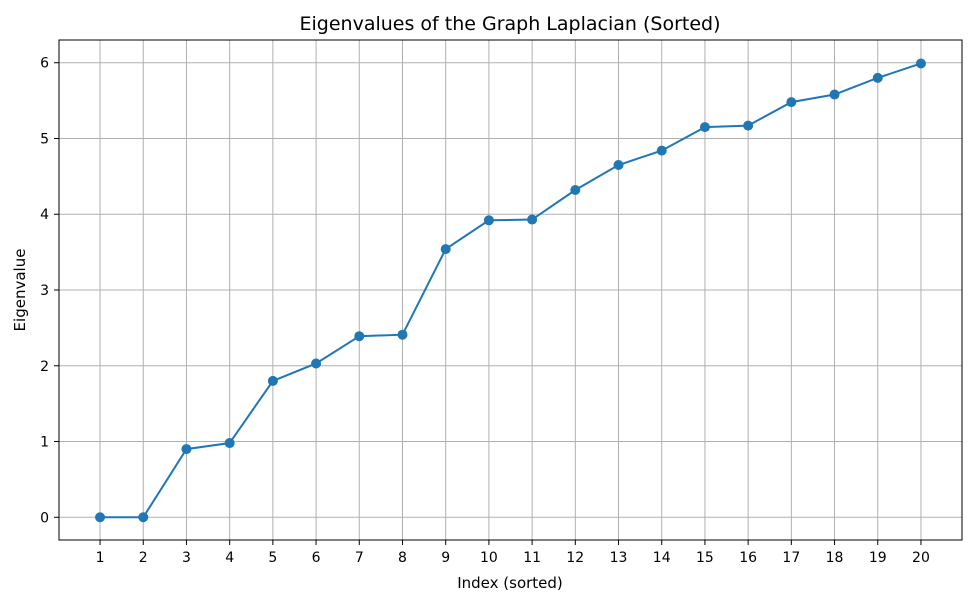 The width and height of the screenshot is (975, 605). I want to click on x-axis: 1 2 3 4 5 6 7 8 9 10 11 12 13 14 15 16 17 18 19 20, so click(513, 553).